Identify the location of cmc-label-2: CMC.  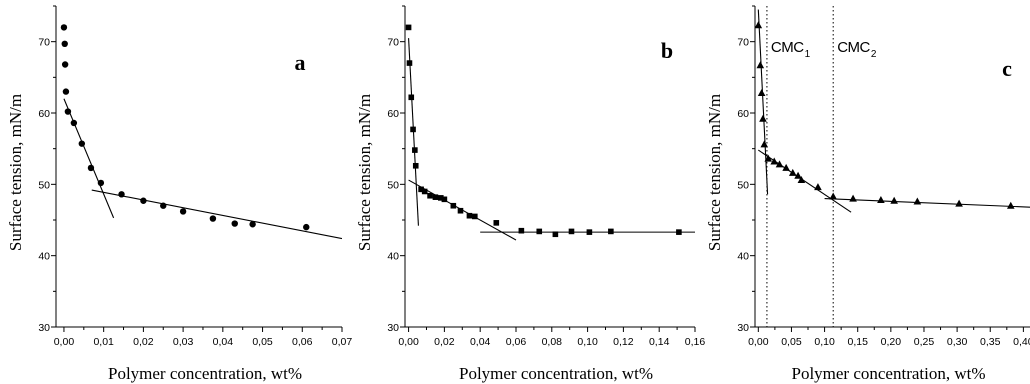
(853, 47).